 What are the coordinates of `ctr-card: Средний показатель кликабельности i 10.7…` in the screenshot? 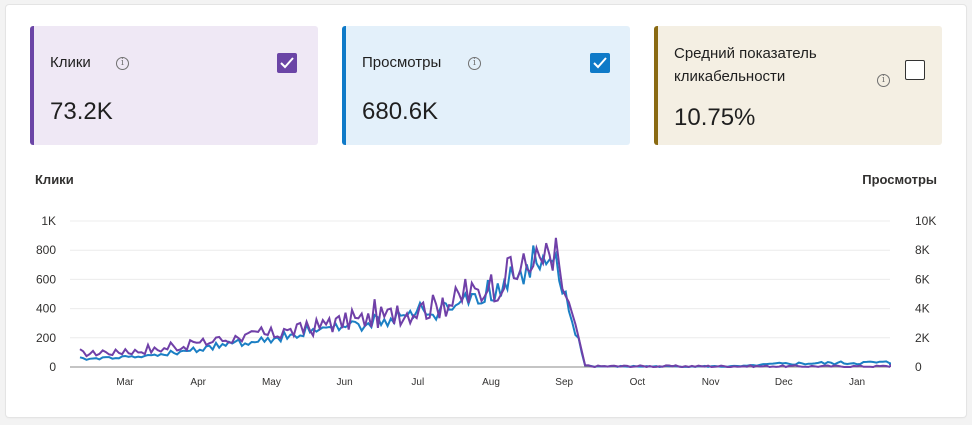 It's located at (798, 85).